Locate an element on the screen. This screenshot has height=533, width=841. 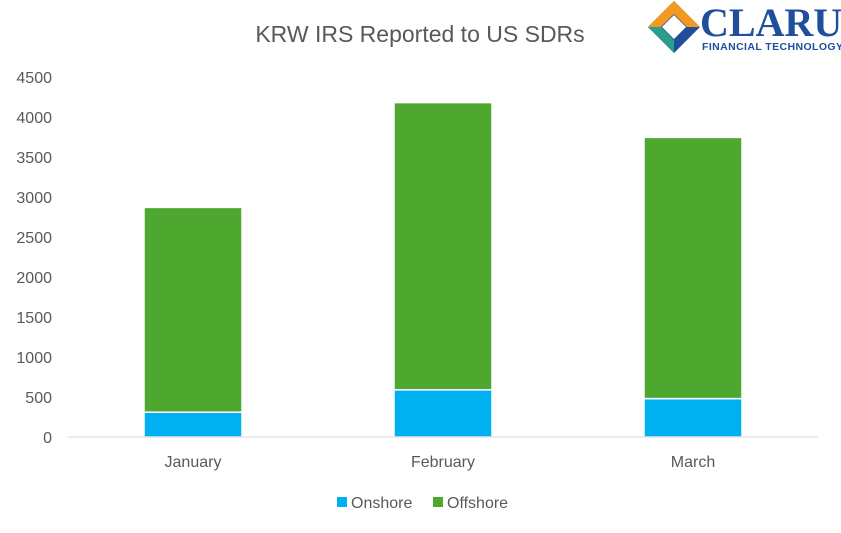
y-tick-label: 500 is located at coordinates (38, 398).